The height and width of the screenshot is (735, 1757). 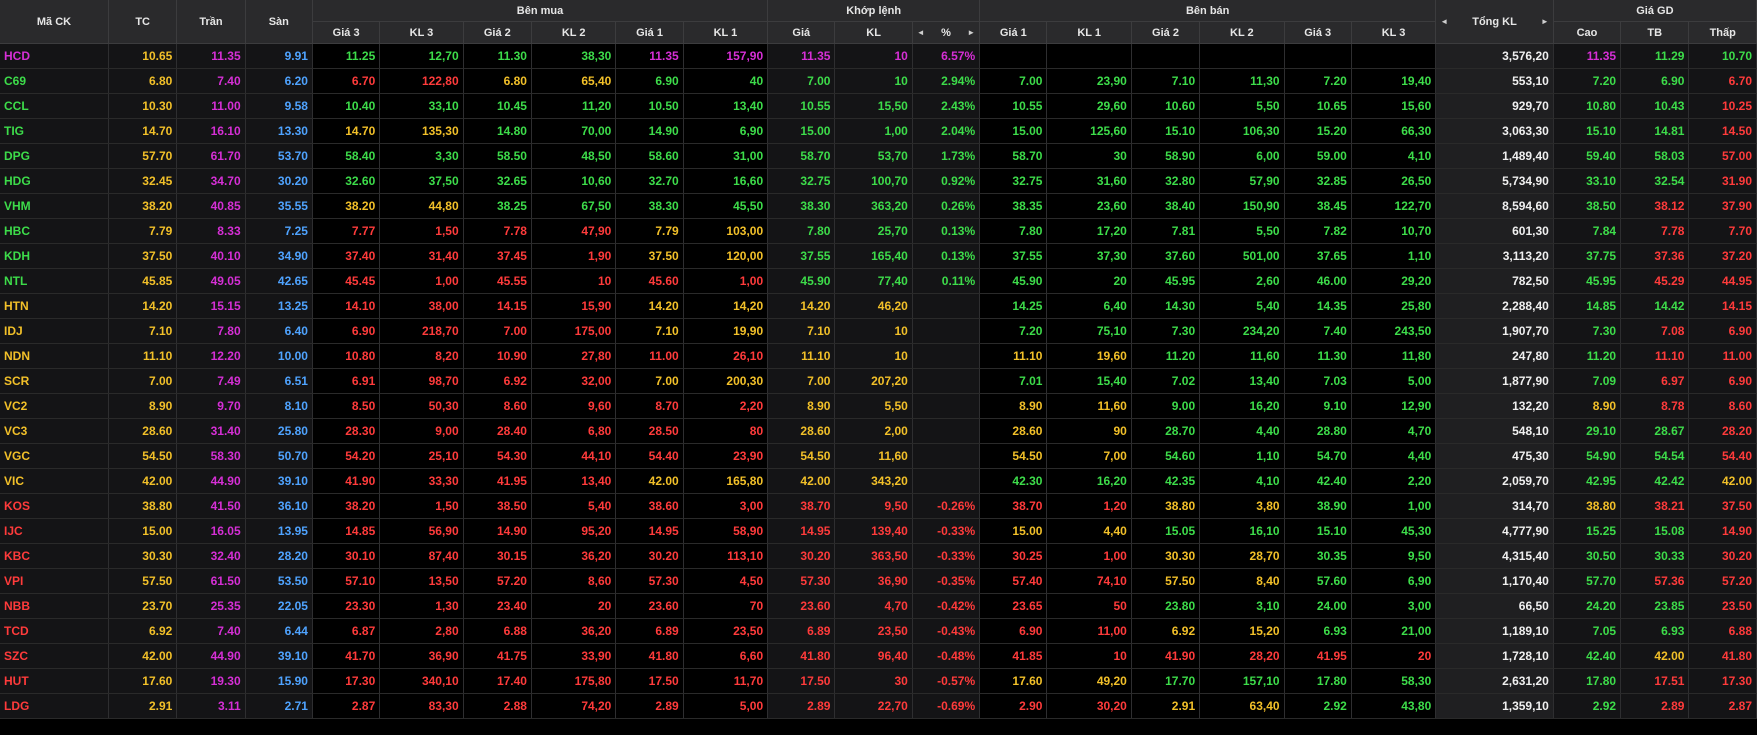 I want to click on symbol-cell: SCR, so click(x=55, y=381).